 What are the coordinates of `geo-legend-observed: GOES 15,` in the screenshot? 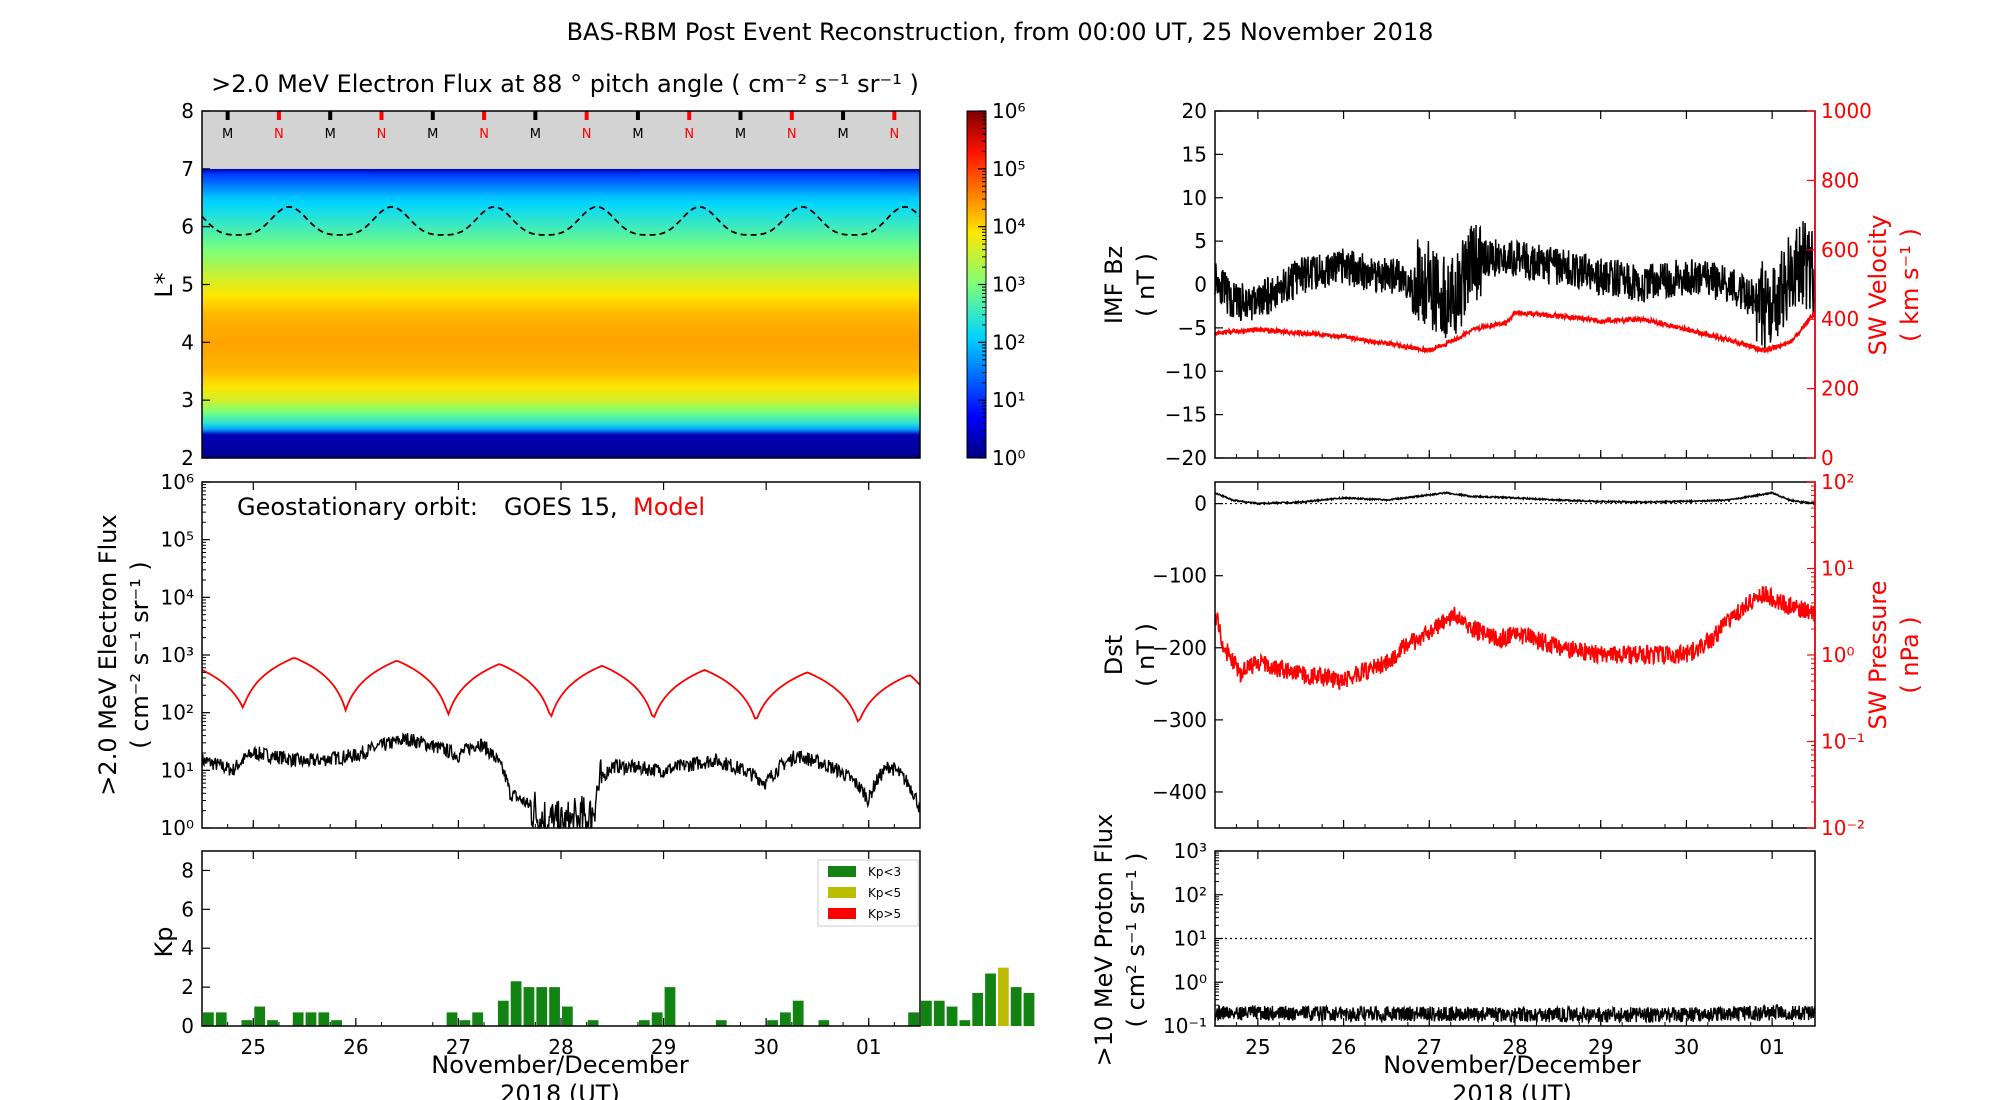 It's located at (561, 507).